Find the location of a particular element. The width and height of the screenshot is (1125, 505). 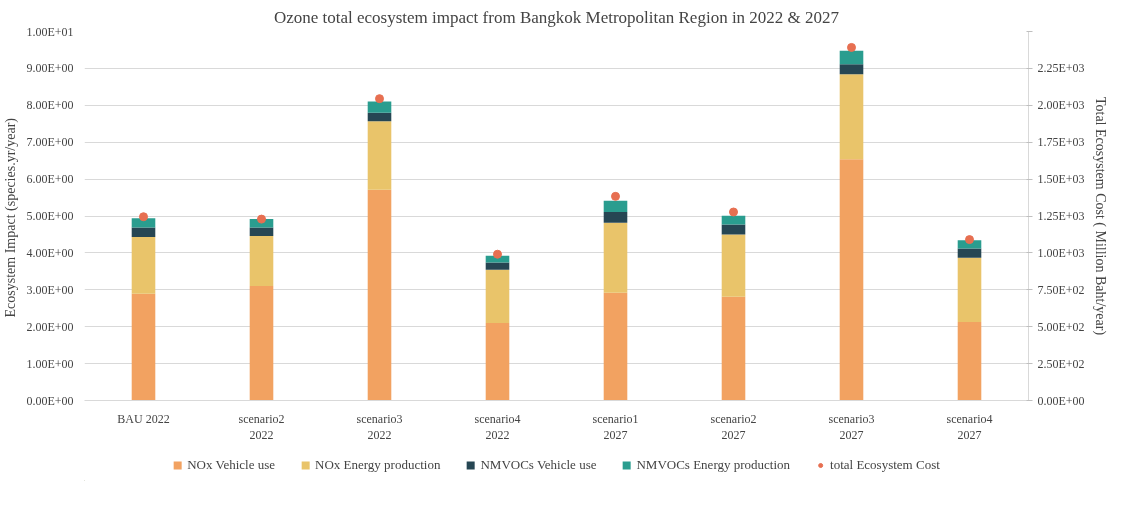

y-tick-label: 5.00E+00 is located at coordinates (50, 216).